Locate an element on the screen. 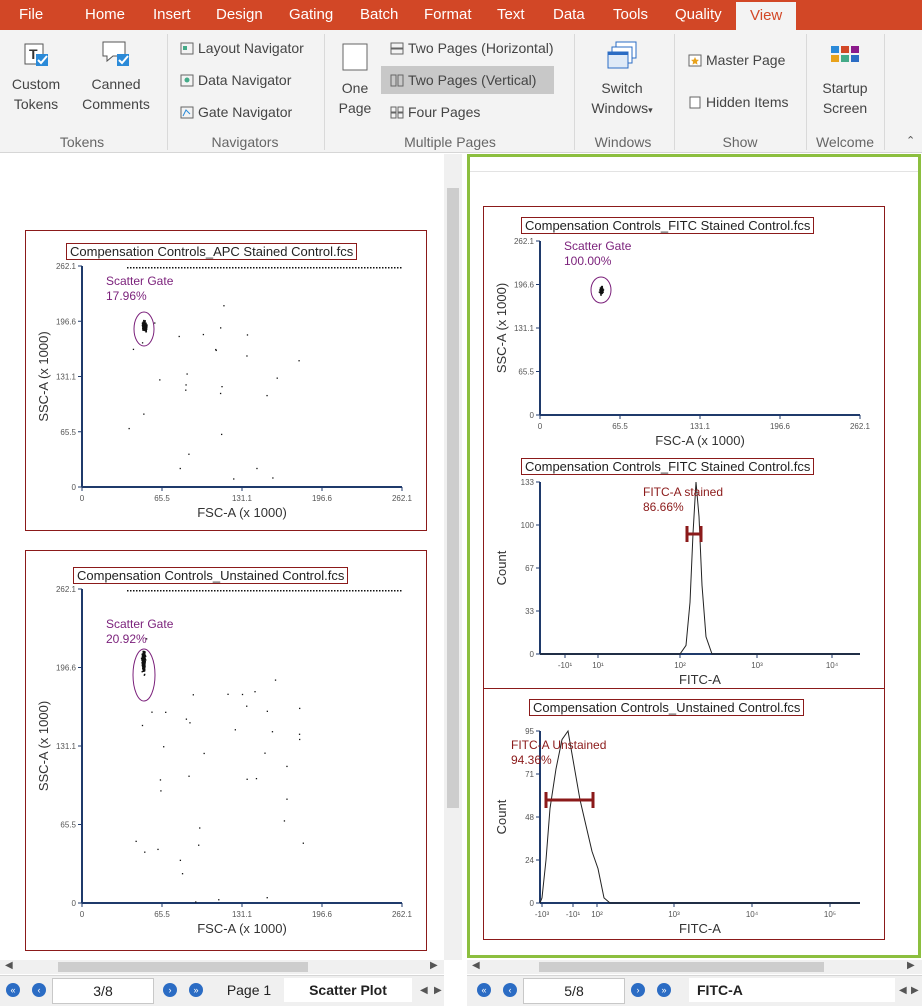 The image size is (922, 1006). left-horizontal-scrollbar: ◀ ▶ is located at coordinates (222, 967).